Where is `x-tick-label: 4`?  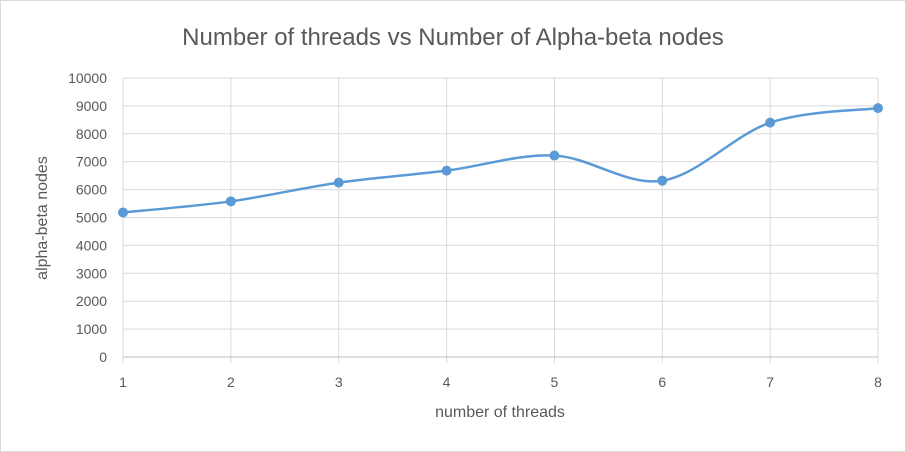 x-tick-label: 4 is located at coordinates (447, 382).